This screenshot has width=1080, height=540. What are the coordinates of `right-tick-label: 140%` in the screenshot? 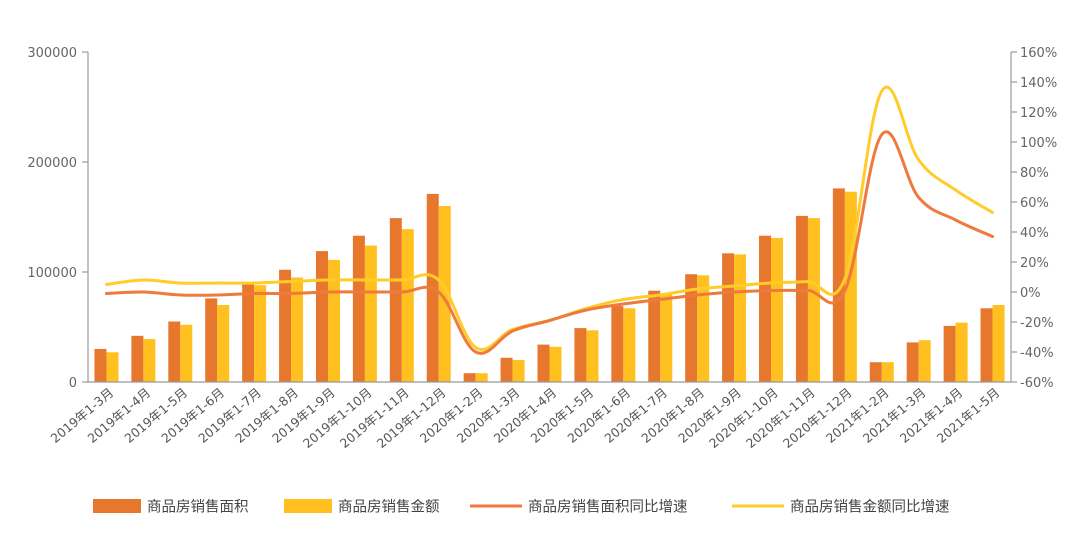 It's located at (1038, 83).